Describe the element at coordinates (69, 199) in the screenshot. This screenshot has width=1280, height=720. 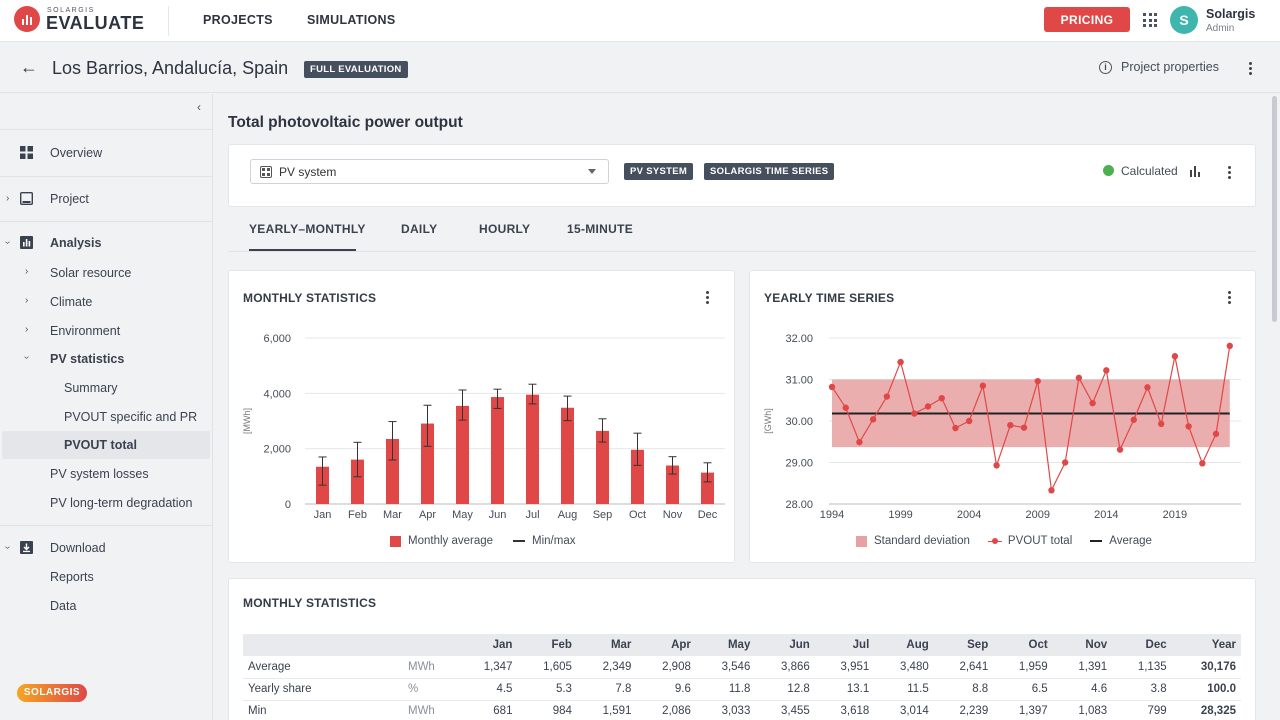
I see `sidebar-item-project: Project` at that location.